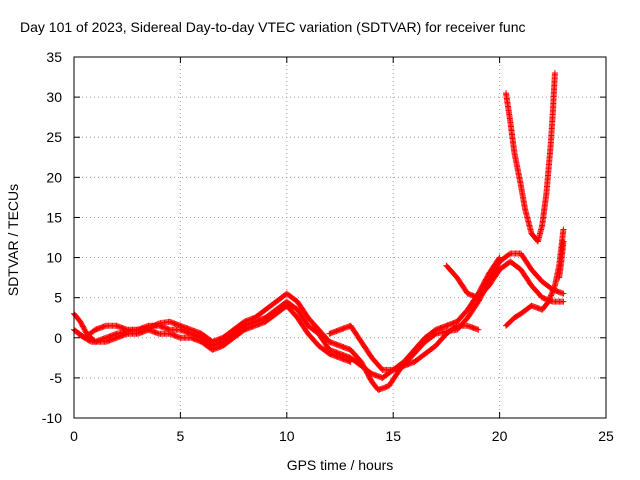 Image resolution: width=640 pixels, height=480 pixels. I want to click on y-tick-label: 15, so click(54, 217).